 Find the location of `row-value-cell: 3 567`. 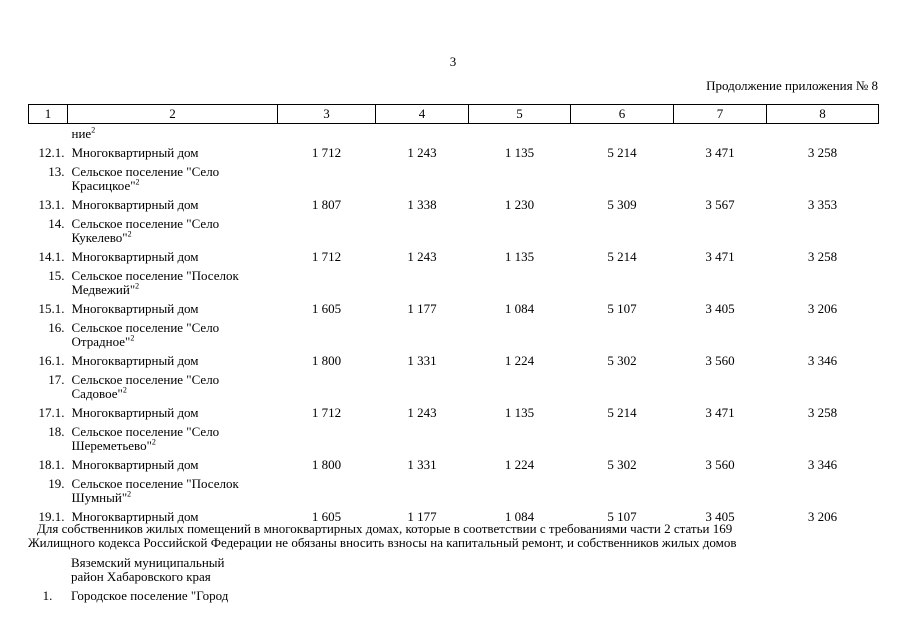

row-value-cell: 3 567 is located at coordinates (720, 204).